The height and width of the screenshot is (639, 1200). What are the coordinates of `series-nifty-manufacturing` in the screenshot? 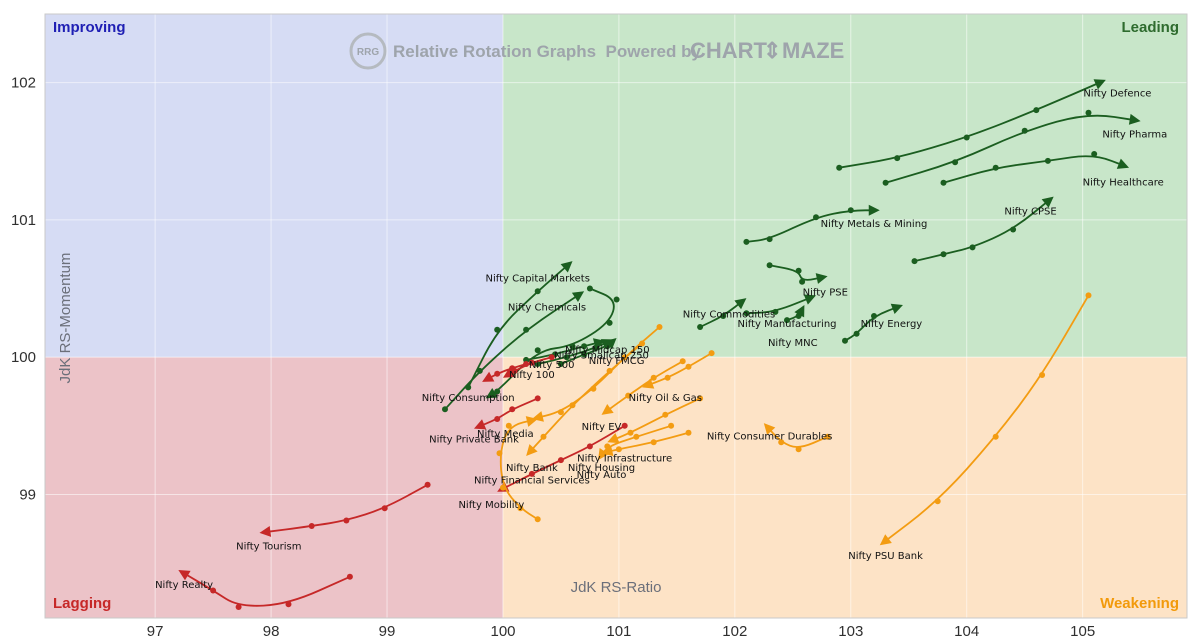 It's located at (779, 305).